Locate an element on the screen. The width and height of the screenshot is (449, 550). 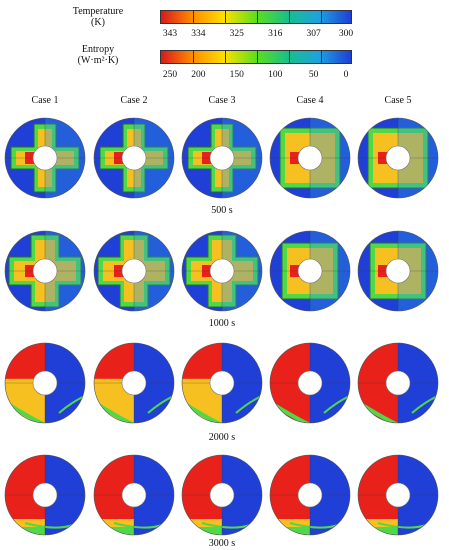
time-label-2000: 2000 s is located at coordinates (222, 437).